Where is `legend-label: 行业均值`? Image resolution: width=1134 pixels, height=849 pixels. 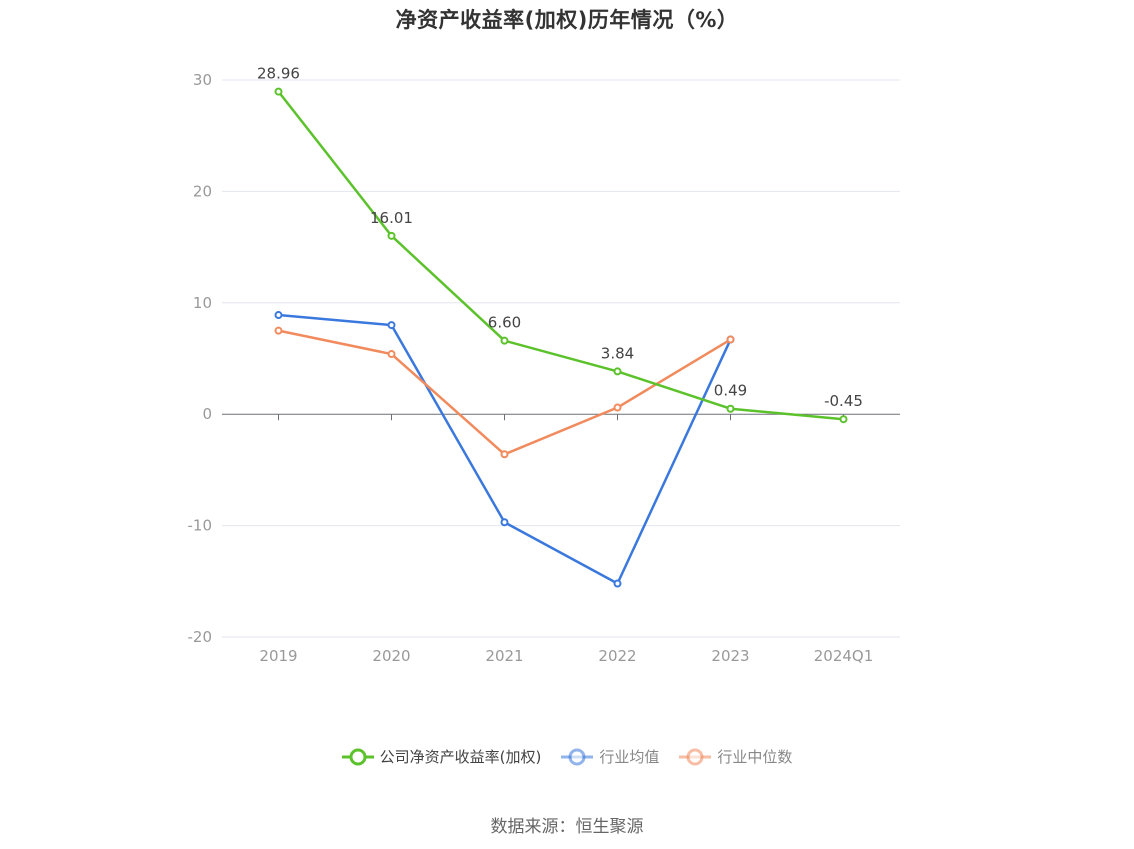
legend-label: 行业均值 is located at coordinates (629, 757).